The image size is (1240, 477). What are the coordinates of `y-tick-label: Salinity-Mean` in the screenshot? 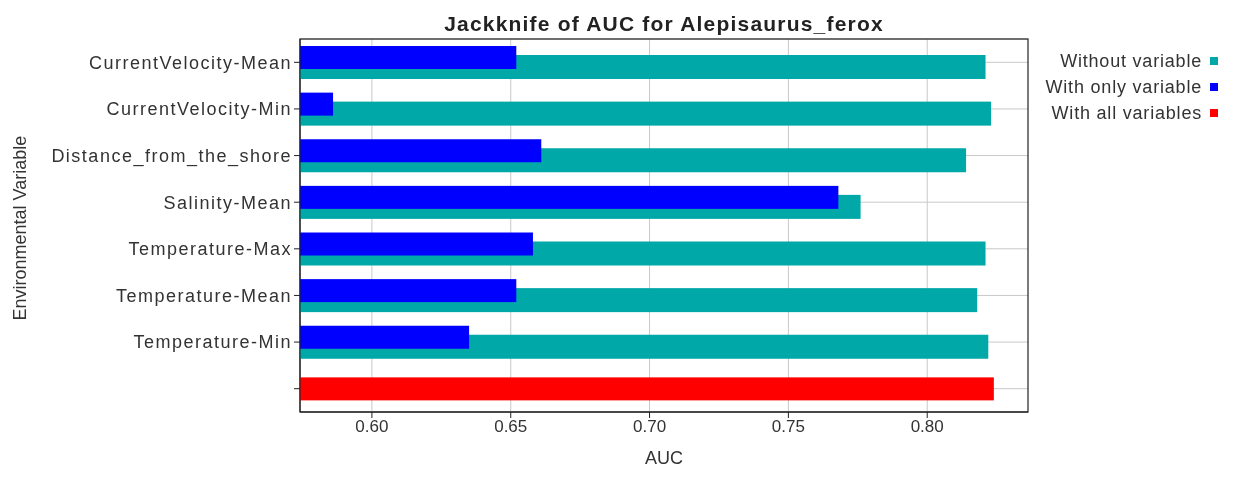 It's located at (227, 202).